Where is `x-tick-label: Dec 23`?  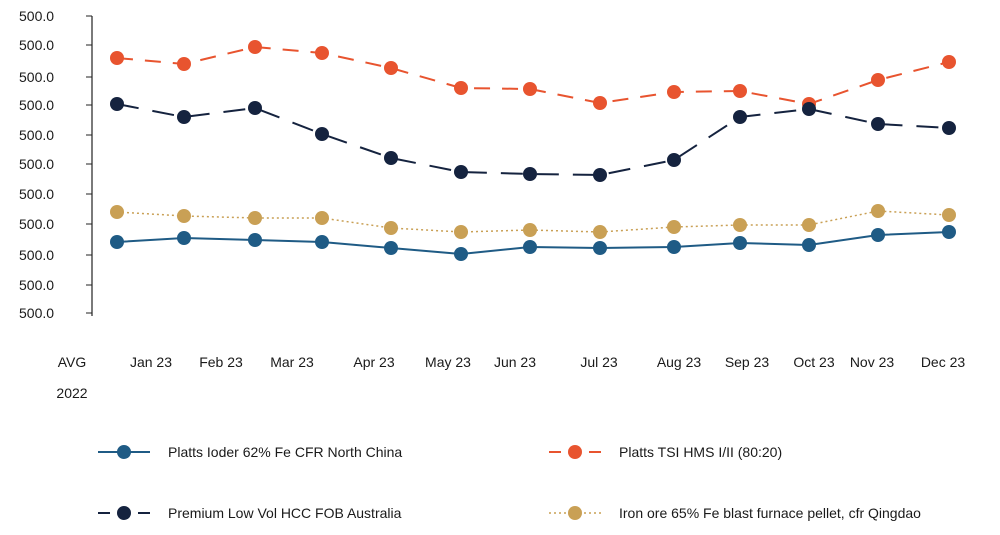
x-tick-label: Dec 23 is located at coordinates (943, 362).